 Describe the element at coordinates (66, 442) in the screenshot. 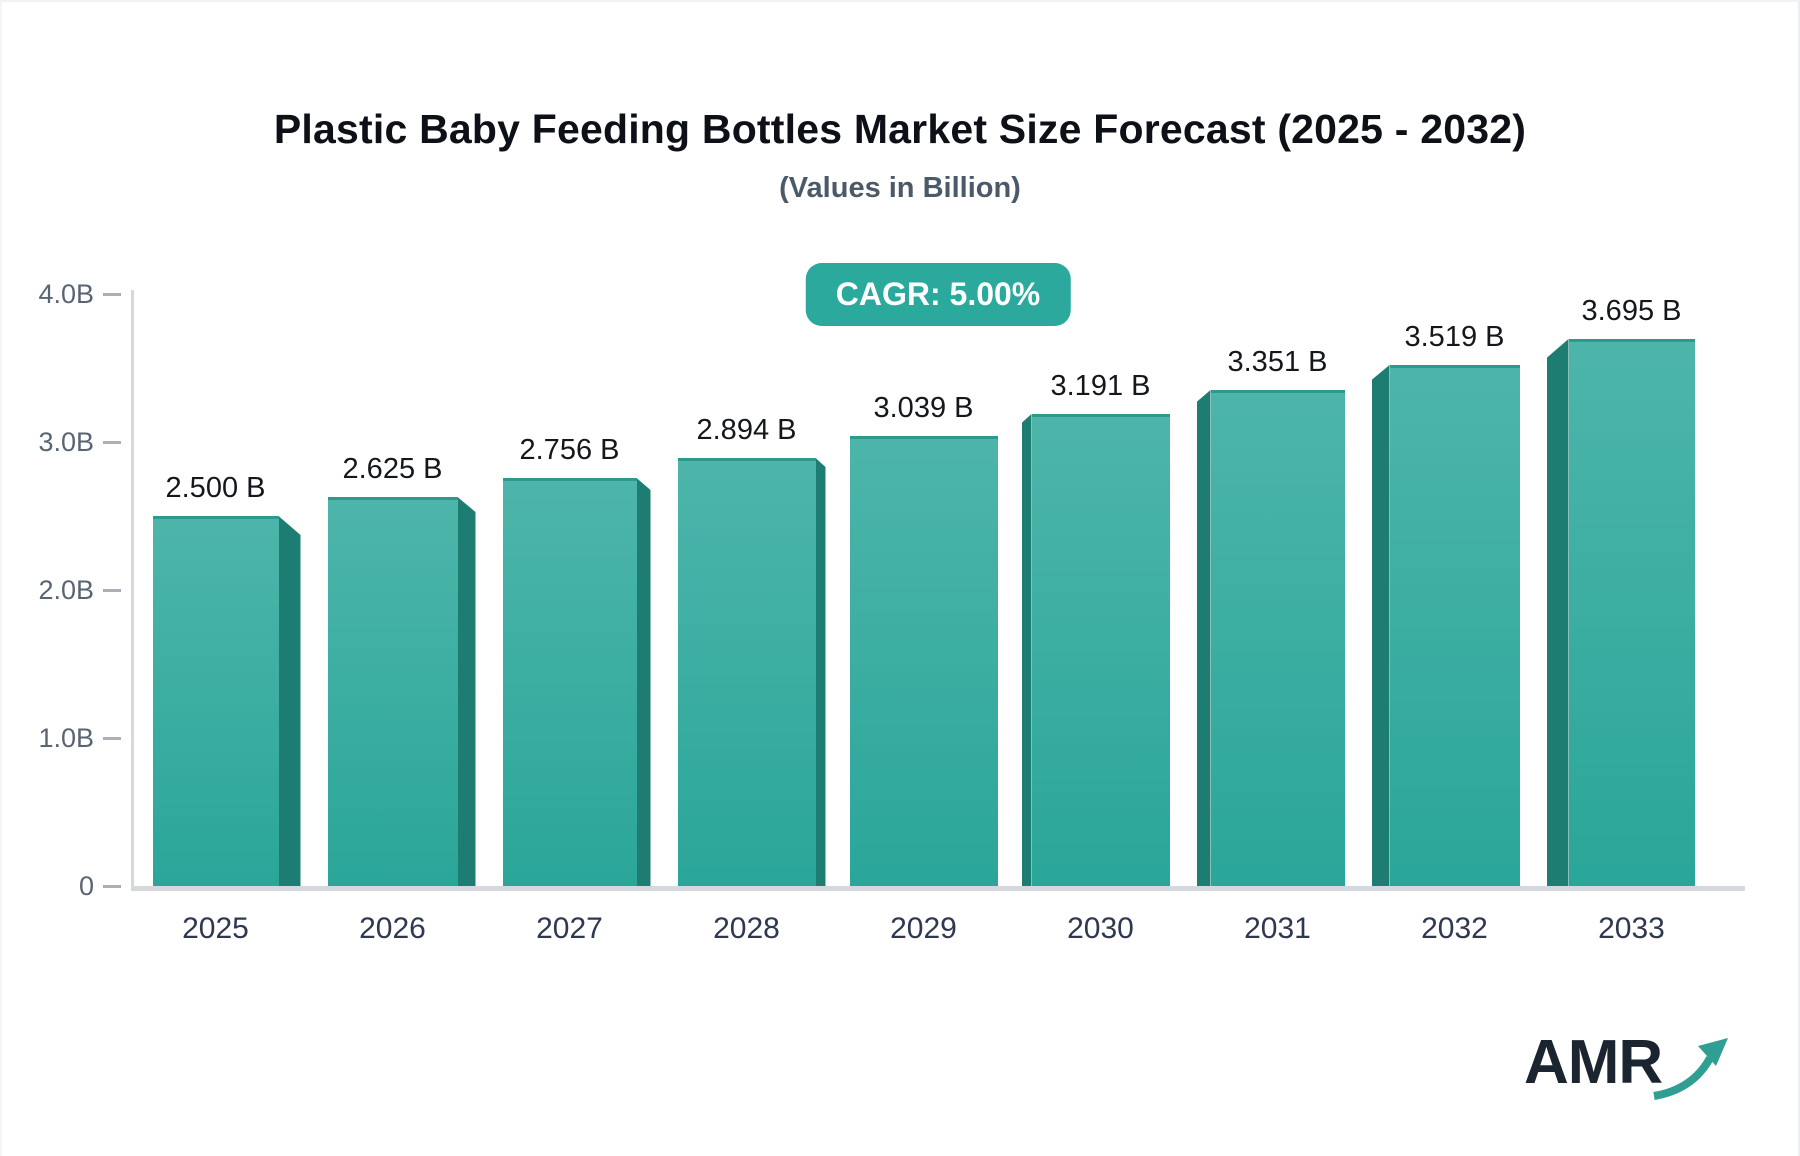

I see `y-tick-label: 3.0B` at that location.